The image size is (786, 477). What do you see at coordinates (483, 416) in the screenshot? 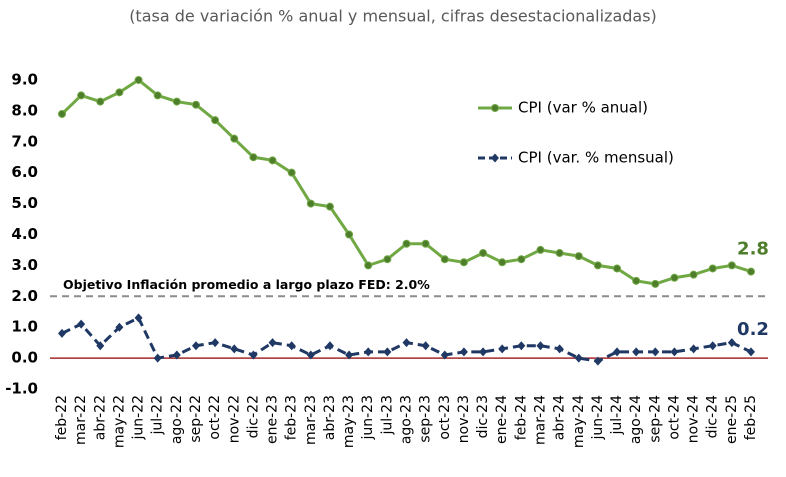
I see `x-tick-label: dic-23` at bounding box center [483, 416].